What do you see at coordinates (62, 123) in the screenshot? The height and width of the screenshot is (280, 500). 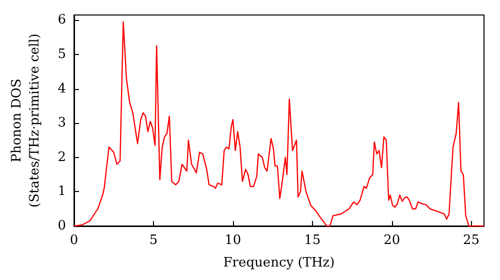 I see `y-tick-label: 3` at bounding box center [62, 123].